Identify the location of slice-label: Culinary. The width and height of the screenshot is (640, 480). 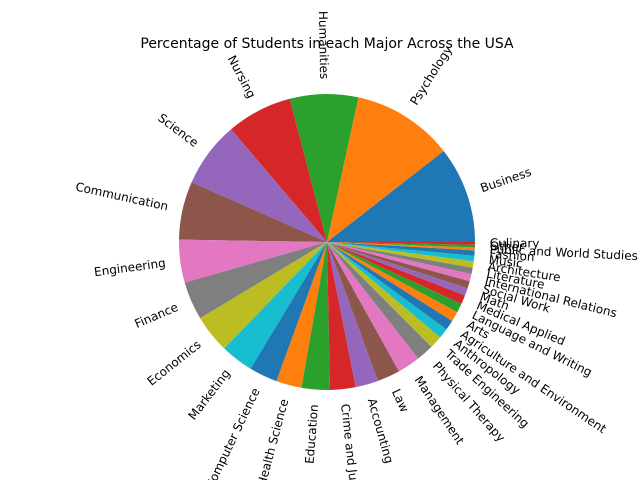
(515, 243).